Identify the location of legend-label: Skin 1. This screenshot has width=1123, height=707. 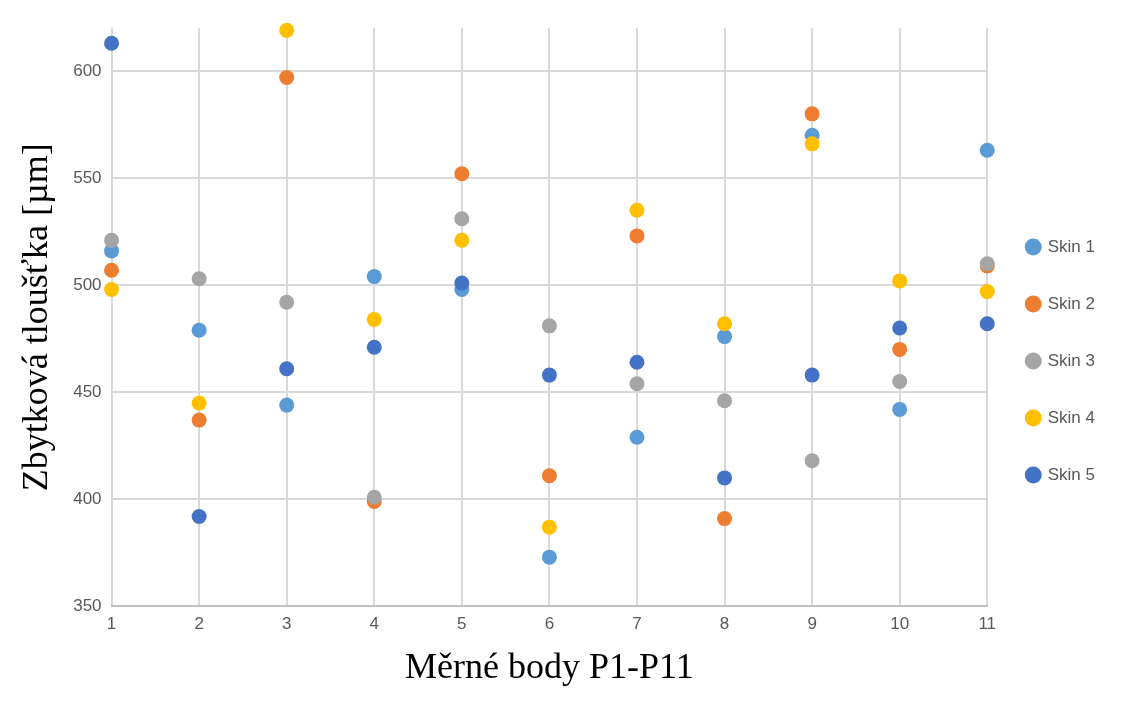
(1071, 246).